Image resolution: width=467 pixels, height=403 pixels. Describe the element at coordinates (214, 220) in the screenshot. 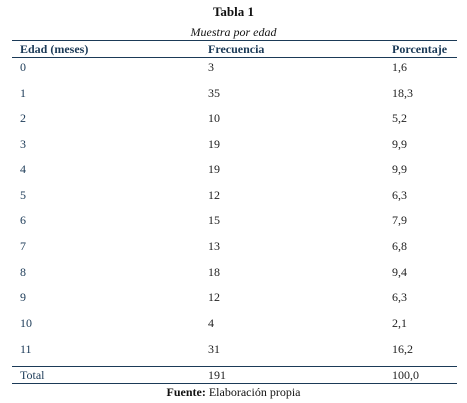

I see `cell-frecuencia: 15` at that location.